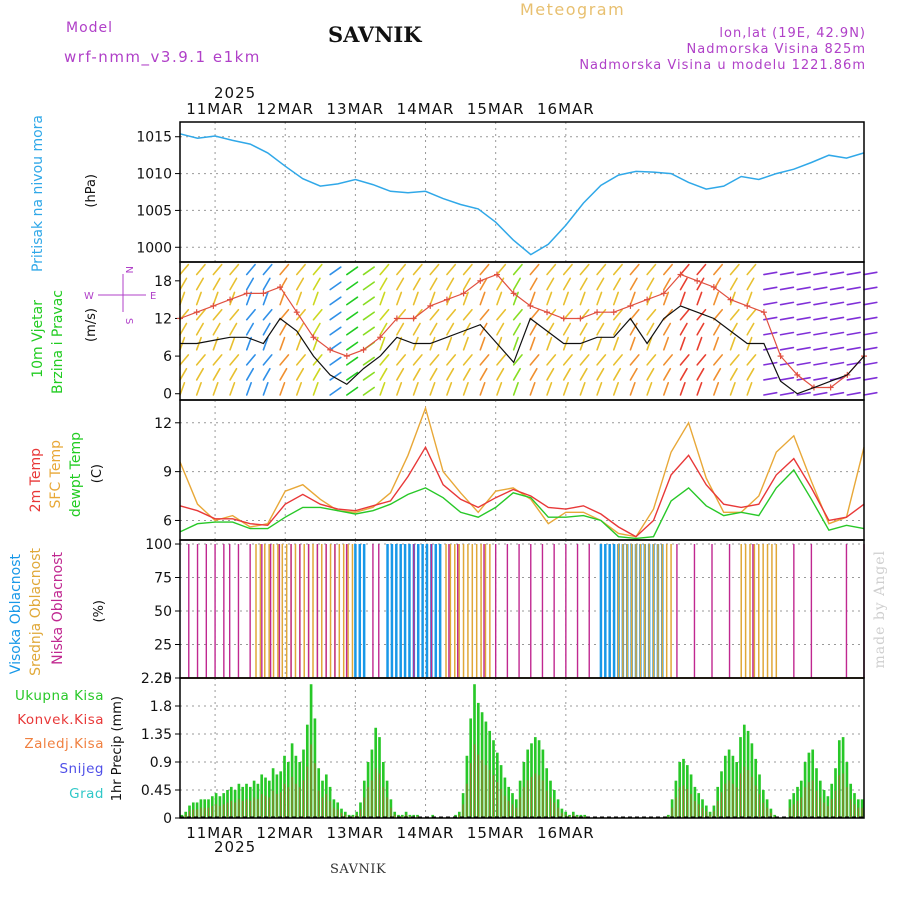 The height and width of the screenshot is (900, 900). Describe the element at coordinates (167, 395) in the screenshot. I see `wind-ytick-label: 0` at that location.